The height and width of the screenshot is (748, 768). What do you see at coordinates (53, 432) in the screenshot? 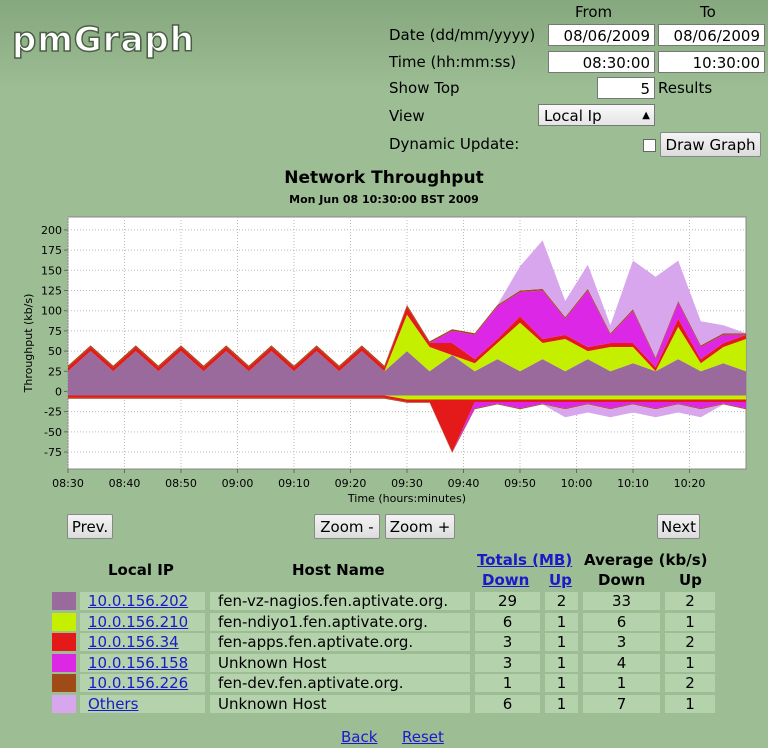
I see `y-tick-label: -50` at bounding box center [53, 432].